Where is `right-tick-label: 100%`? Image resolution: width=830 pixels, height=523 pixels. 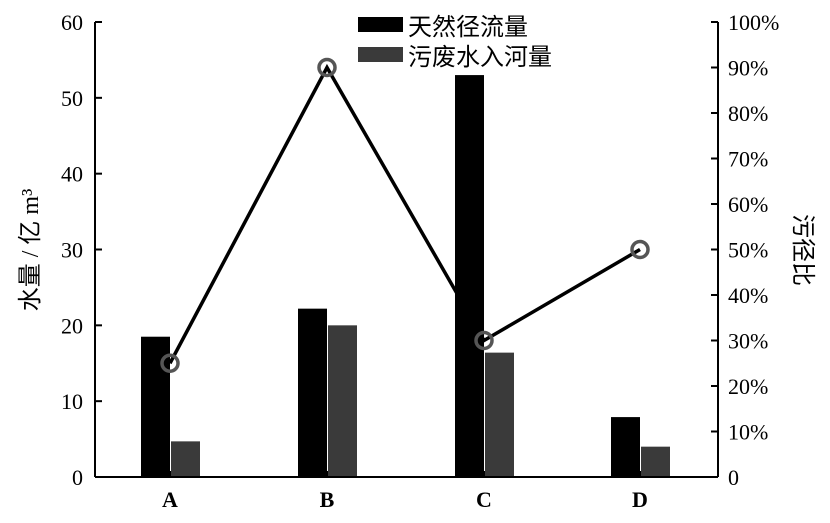 right-tick-label: 100% is located at coordinates (753, 22).